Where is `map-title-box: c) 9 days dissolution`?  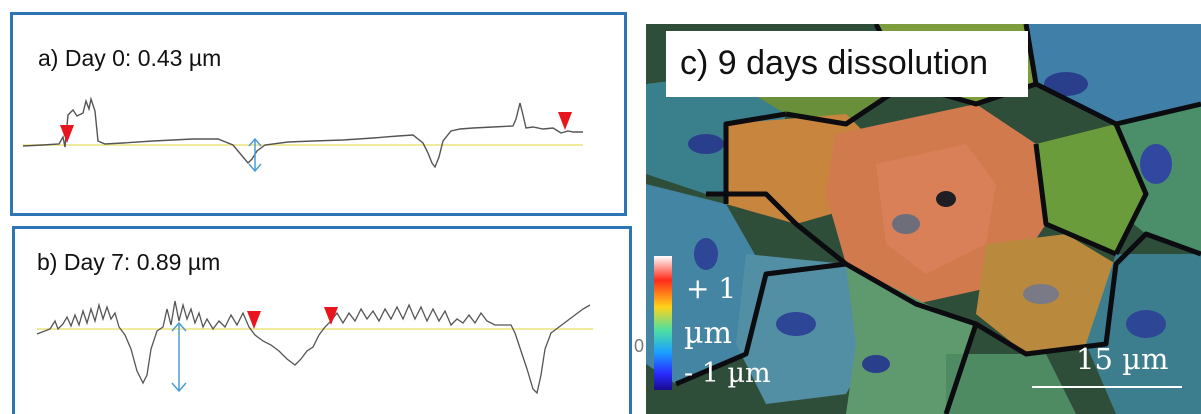 map-title-box: c) 9 days dissolution is located at coordinates (847, 64).